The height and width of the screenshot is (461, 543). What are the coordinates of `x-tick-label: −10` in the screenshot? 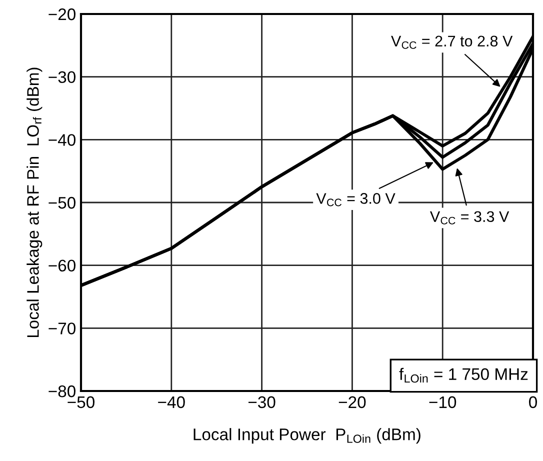 It's located at (442, 402).